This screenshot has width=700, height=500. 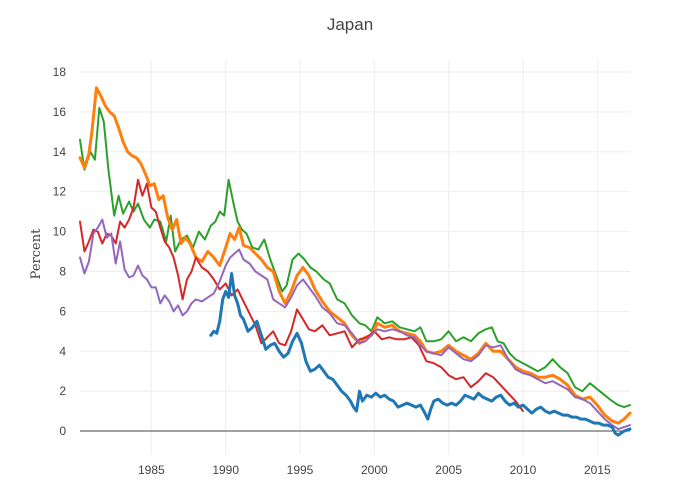 What do you see at coordinates (350, 24) in the screenshot?
I see `chart-title: Japan` at bounding box center [350, 24].